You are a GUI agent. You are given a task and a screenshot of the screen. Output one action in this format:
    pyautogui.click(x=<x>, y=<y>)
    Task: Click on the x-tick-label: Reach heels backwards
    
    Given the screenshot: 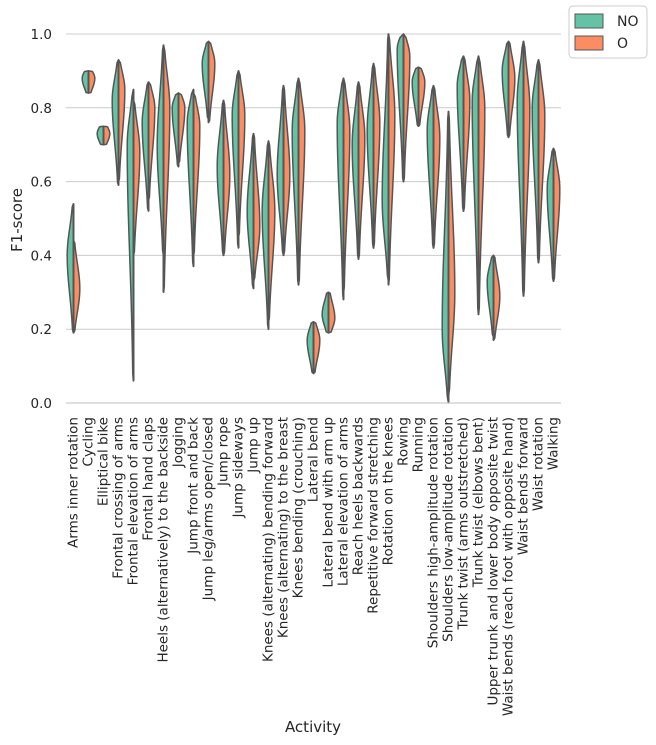 What is the action you would take?
    pyautogui.click(x=359, y=496)
    